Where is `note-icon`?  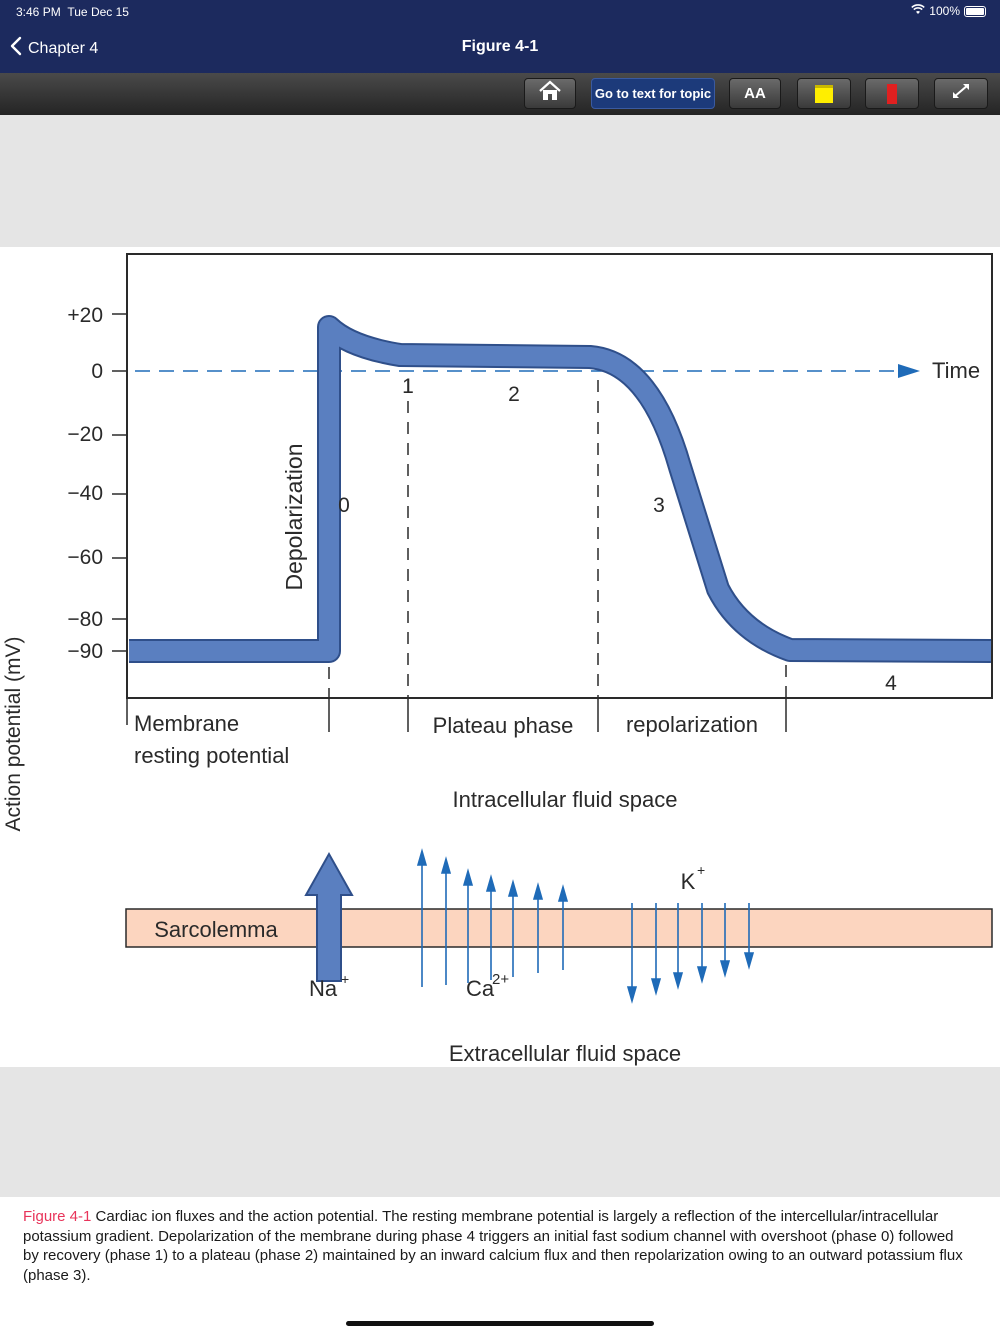 note-icon is located at coordinates (824, 93).